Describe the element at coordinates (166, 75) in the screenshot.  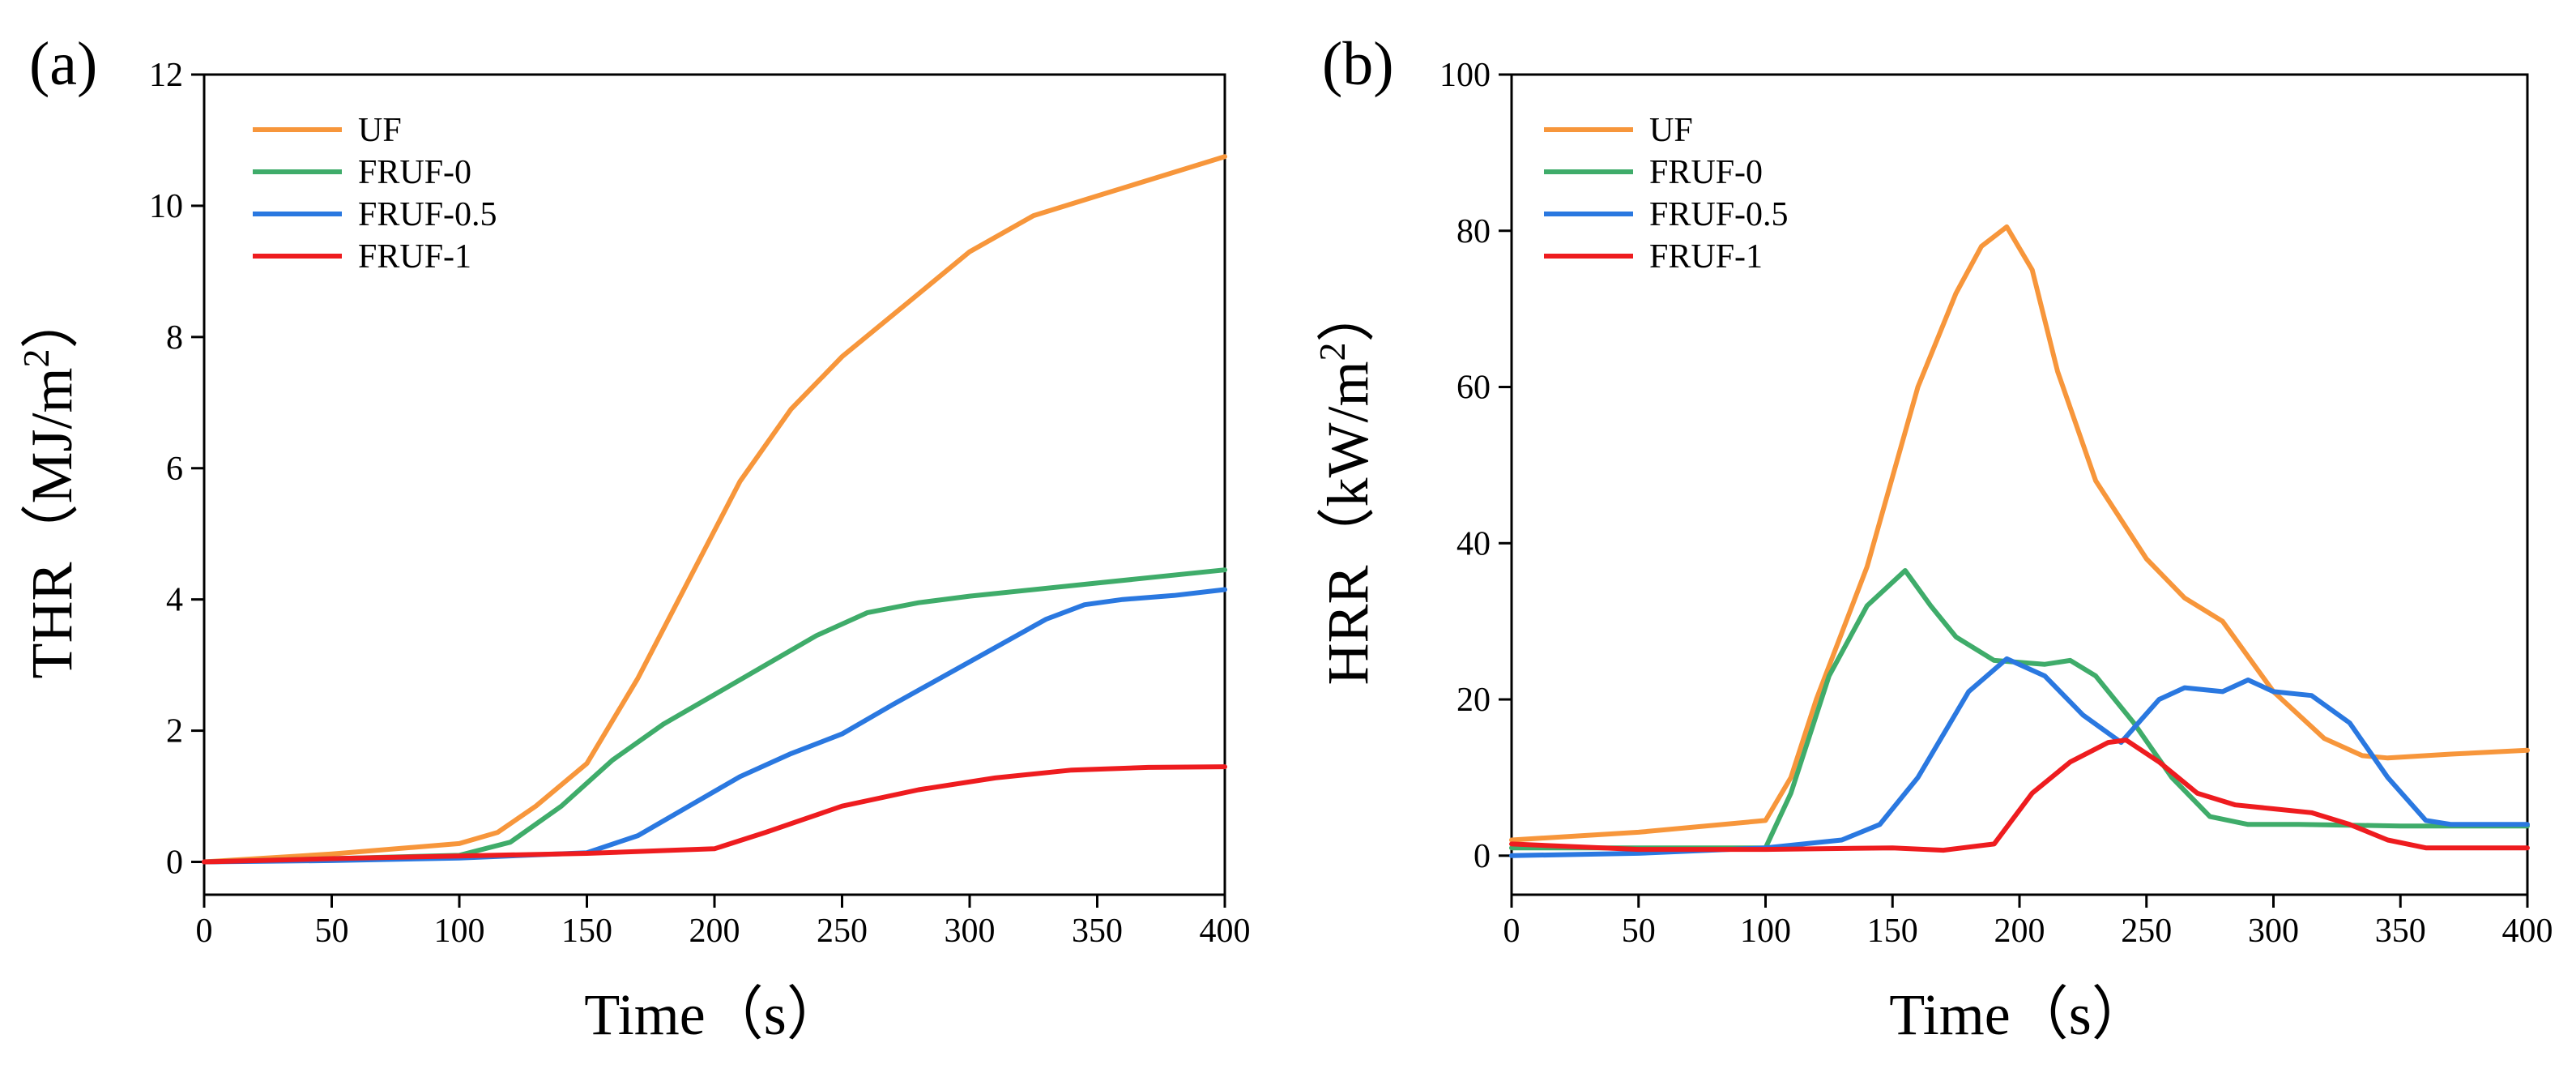
I see `y-tick-label: 12` at that location.